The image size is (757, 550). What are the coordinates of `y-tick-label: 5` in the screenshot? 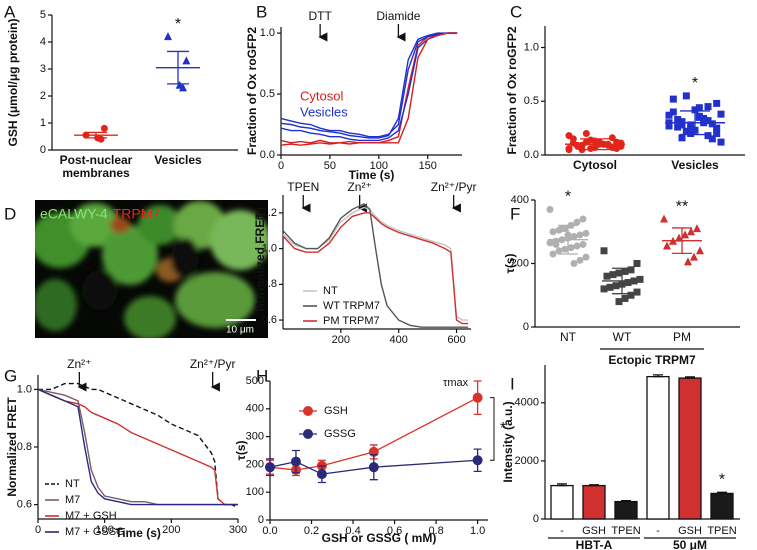 It's located at (43, 15).